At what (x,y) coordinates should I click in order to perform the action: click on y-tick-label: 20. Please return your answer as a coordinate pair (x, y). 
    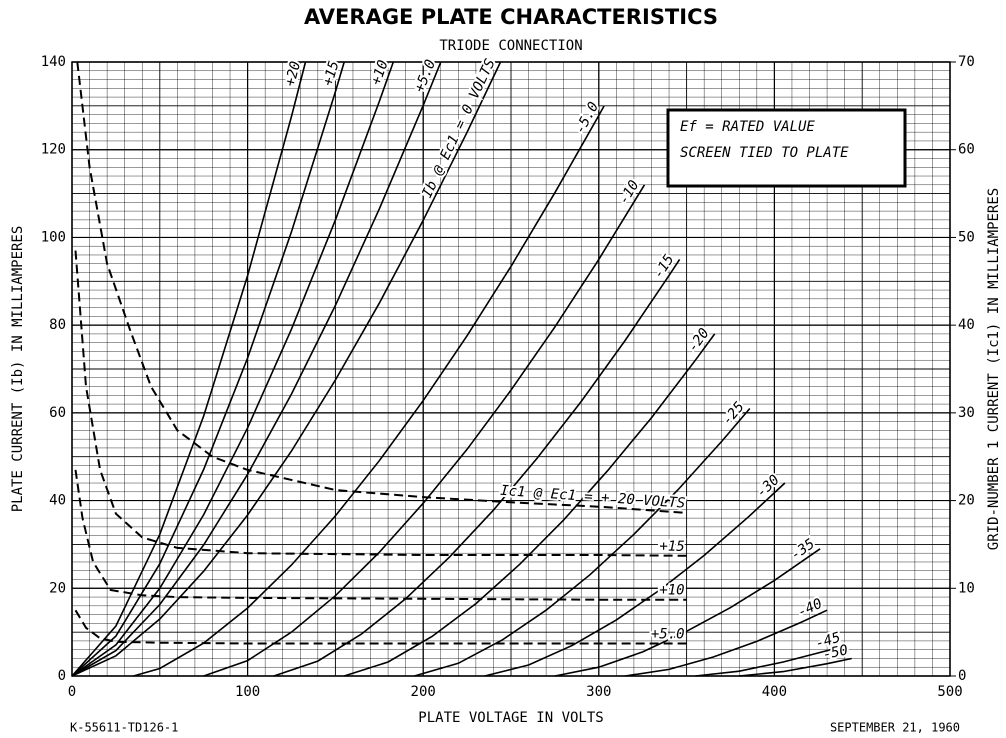
    Looking at the image, I should click on (57, 588).